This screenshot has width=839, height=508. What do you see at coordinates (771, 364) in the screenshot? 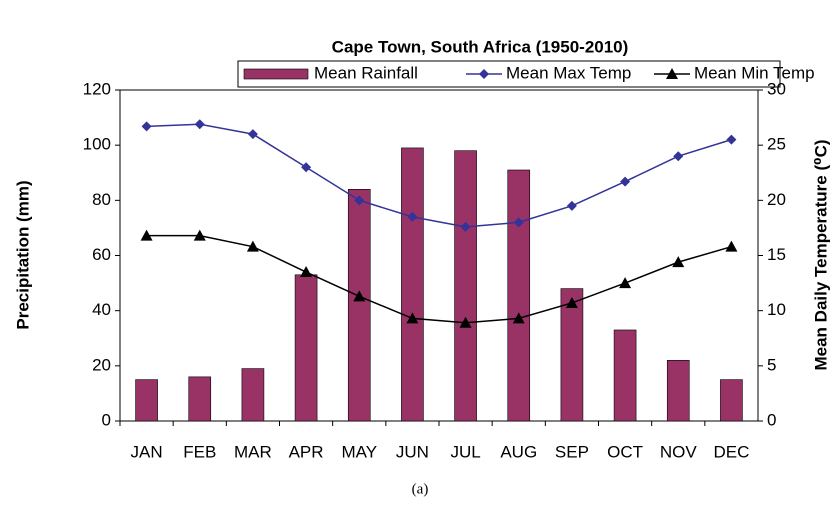
I see `y2-tick-label: 5` at bounding box center [771, 364].